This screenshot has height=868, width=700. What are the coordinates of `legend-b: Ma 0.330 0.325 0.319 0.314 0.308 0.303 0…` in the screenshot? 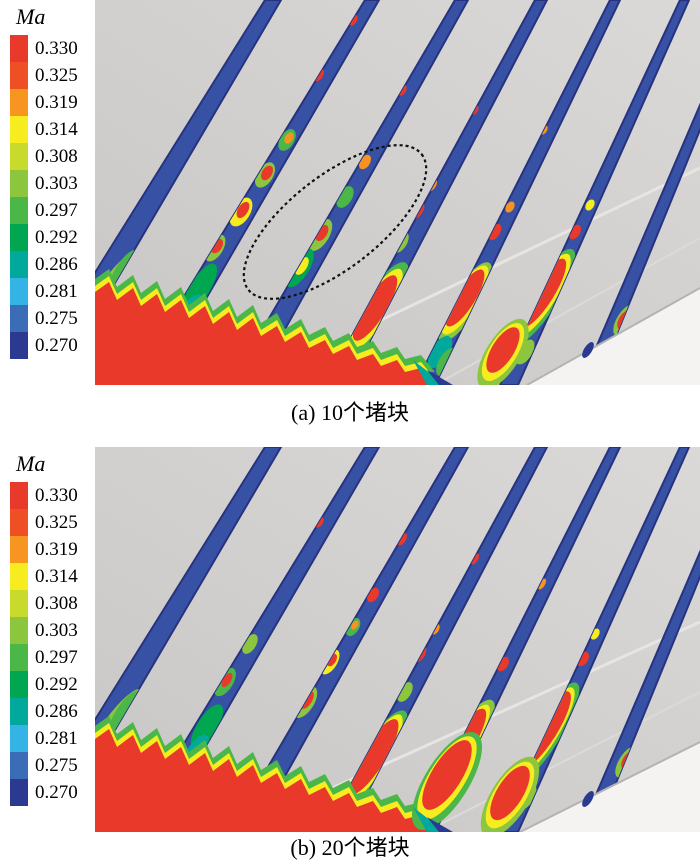 It's located at (47, 639).